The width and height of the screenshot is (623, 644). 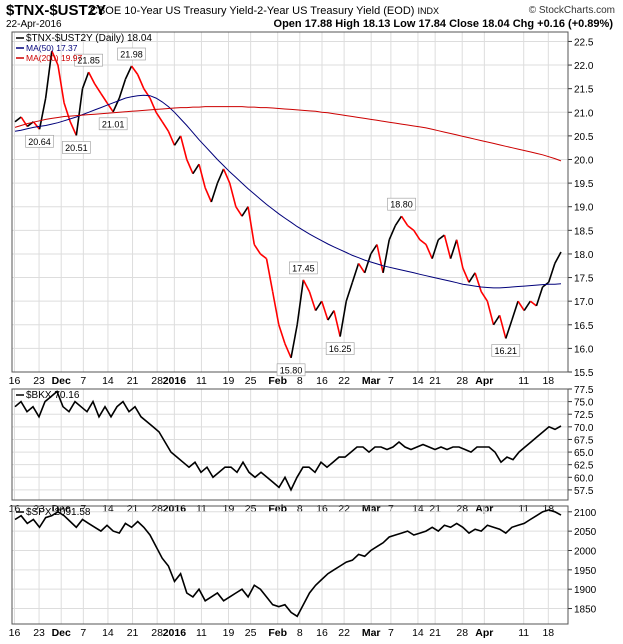 I want to click on legend-label: $TNX-$UST2Y (Daily) 18.04, so click(x=89, y=38).